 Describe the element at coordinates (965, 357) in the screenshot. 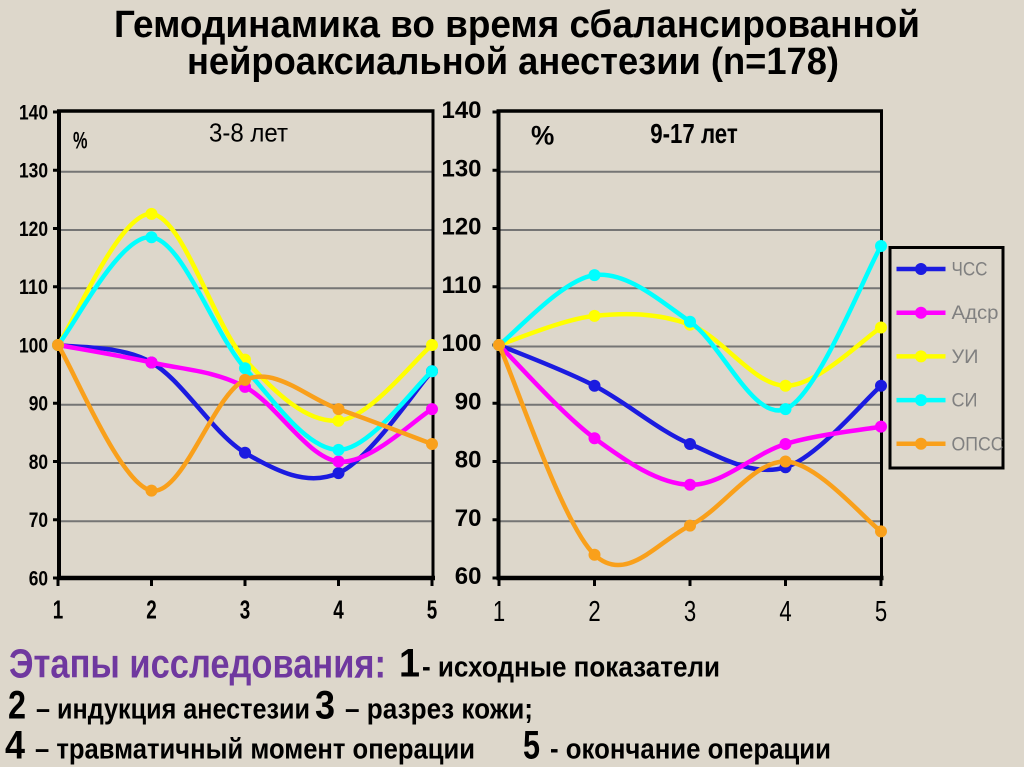

I see `svg-text: УИ` at that location.